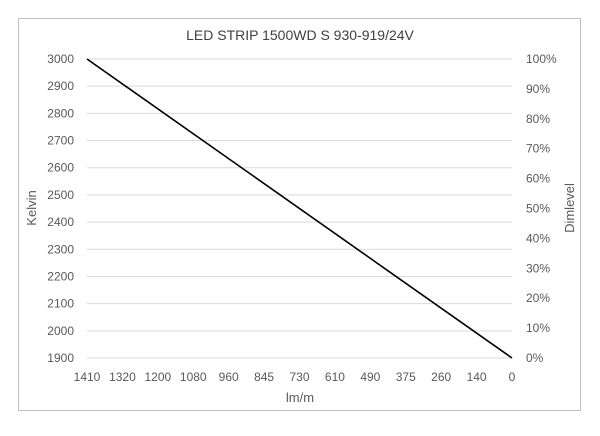 The width and height of the screenshot is (600, 436). I want to click on y-tick-label: 2600, so click(60, 168).